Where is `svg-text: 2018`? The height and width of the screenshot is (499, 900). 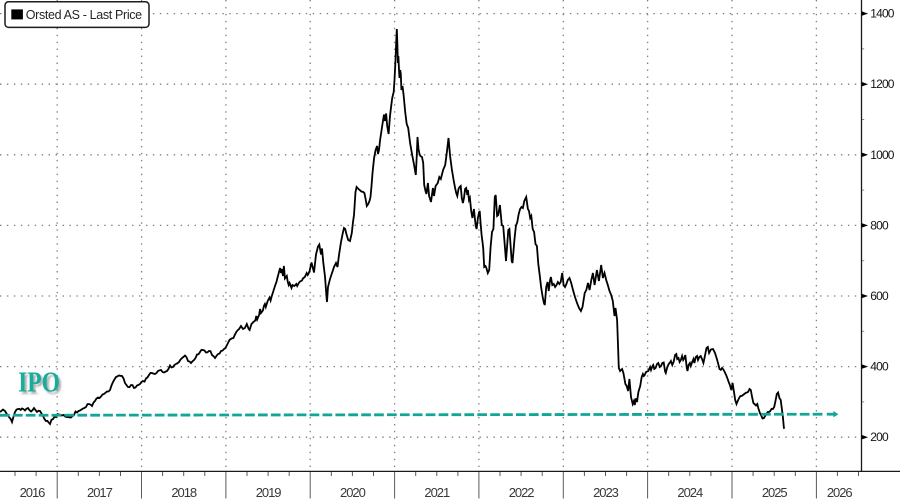 svg-text: 2018 is located at coordinates (184, 492).